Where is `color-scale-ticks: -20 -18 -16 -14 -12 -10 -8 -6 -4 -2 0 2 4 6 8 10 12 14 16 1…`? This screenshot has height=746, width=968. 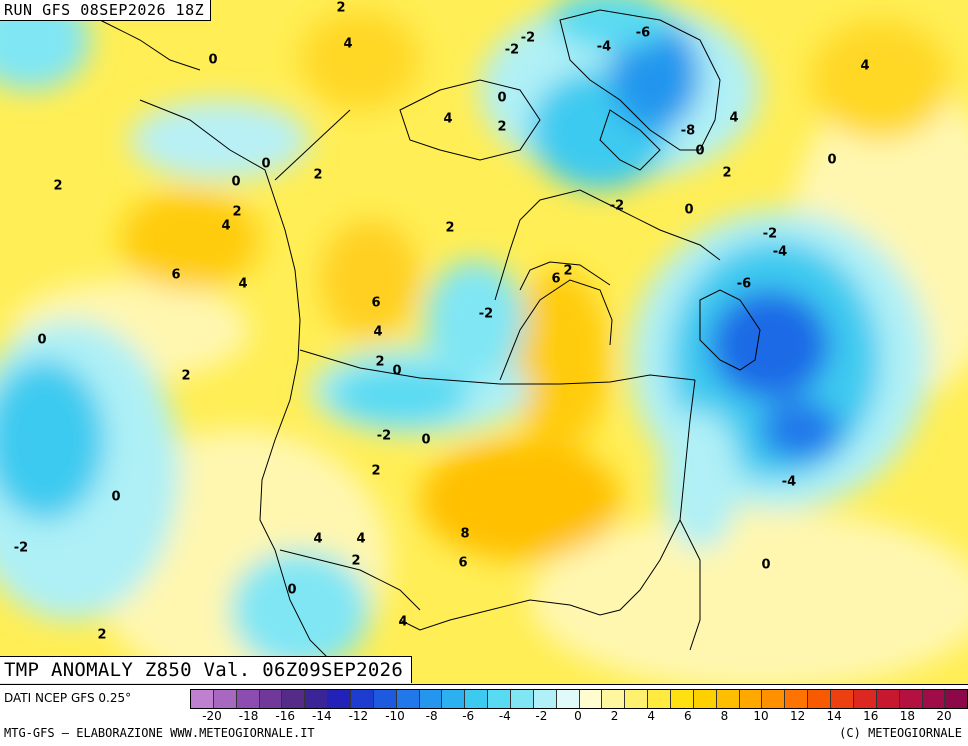
color-scale-ticks: -20 -18 -16 -14 -12 -10 -8 -6 -4 -2 0 2 4 6 8 10 12 14 16 1… is located at coordinates (578, 716).